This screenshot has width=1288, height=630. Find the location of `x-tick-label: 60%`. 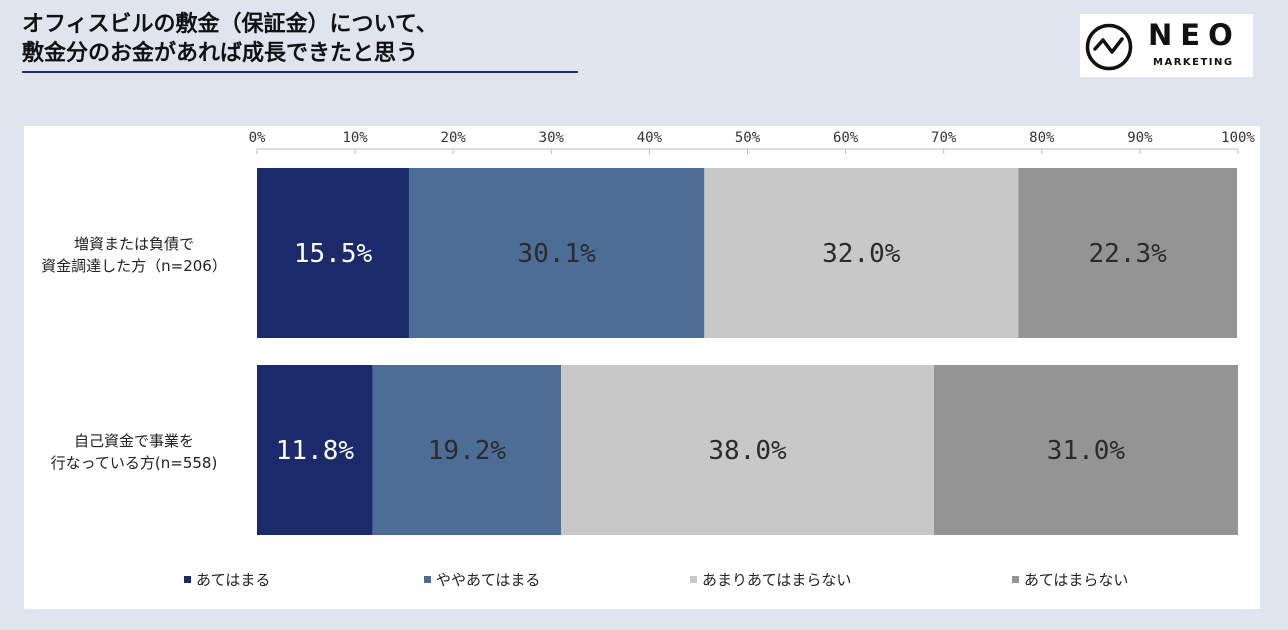

x-tick-label: 60% is located at coordinates (846, 138).